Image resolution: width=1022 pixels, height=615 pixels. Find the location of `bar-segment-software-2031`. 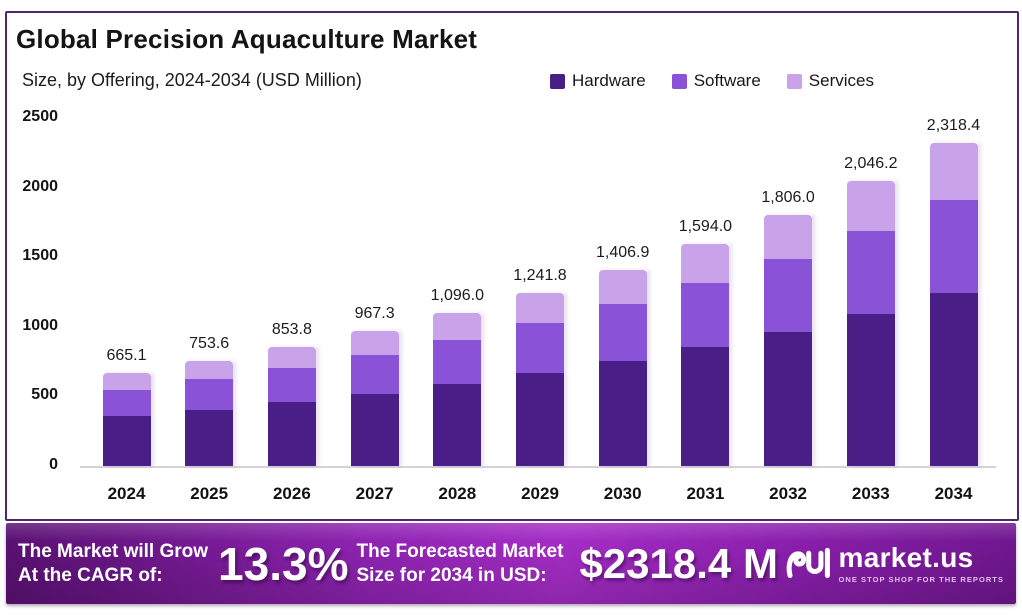

bar-segment-software-2031 is located at coordinates (705, 315).